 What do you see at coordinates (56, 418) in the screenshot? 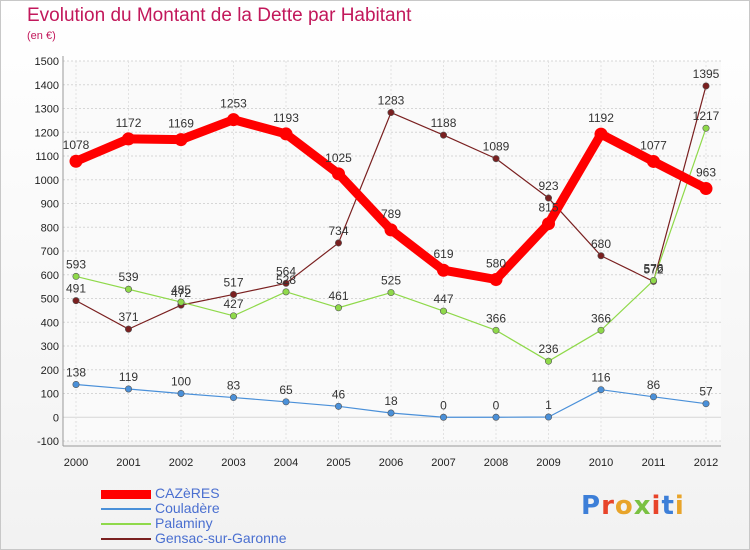
I see `y-tick-label: 0` at bounding box center [56, 418].